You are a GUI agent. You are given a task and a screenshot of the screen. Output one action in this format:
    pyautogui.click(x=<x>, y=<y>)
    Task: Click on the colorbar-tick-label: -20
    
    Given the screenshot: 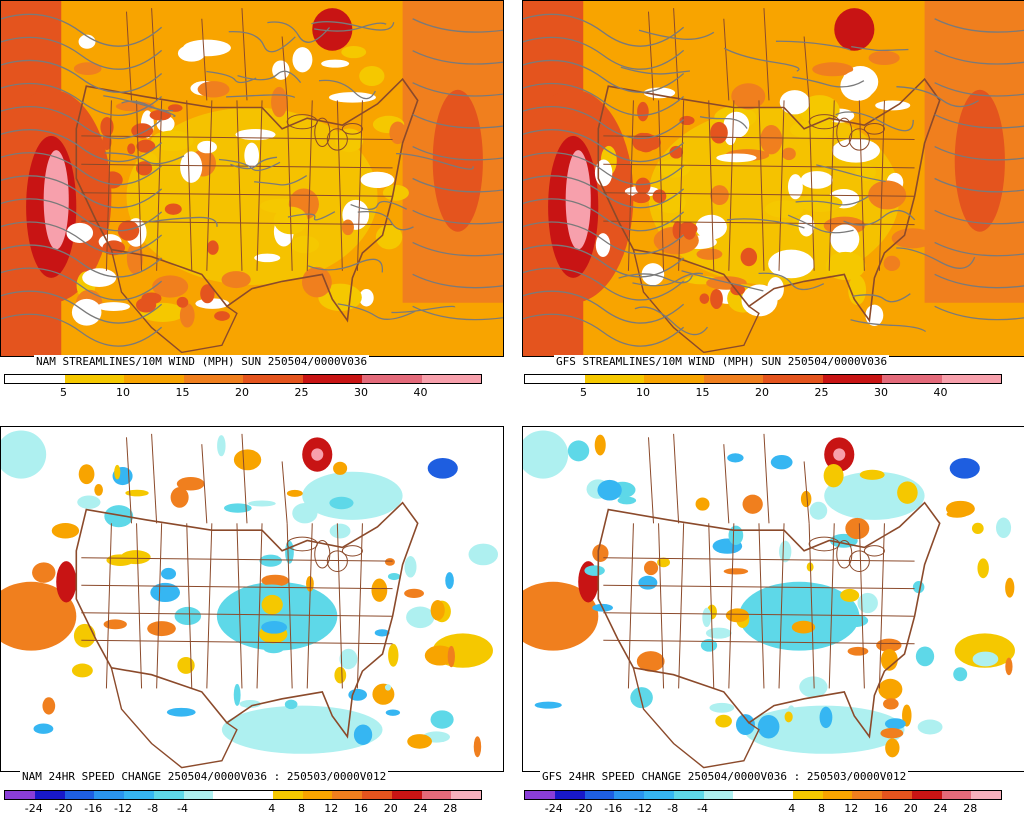 What is the action you would take?
    pyautogui.click(x=583, y=808)
    